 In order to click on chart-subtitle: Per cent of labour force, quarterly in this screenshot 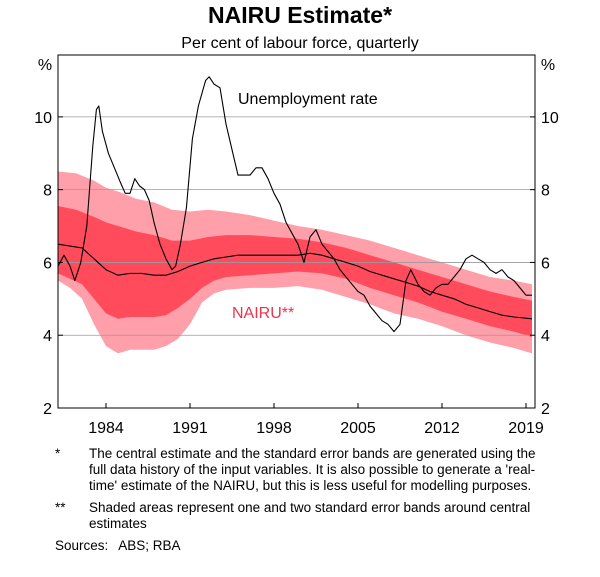, I will do `click(299, 43)`.